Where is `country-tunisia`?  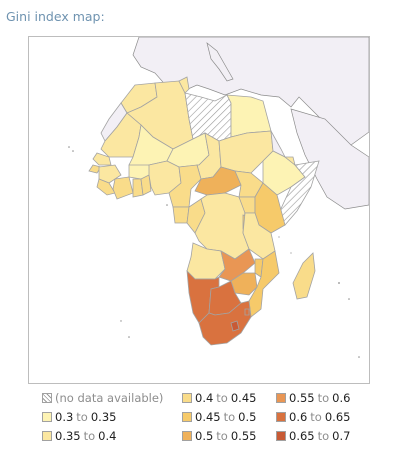
country-tunisia is located at coordinates (184, 85).